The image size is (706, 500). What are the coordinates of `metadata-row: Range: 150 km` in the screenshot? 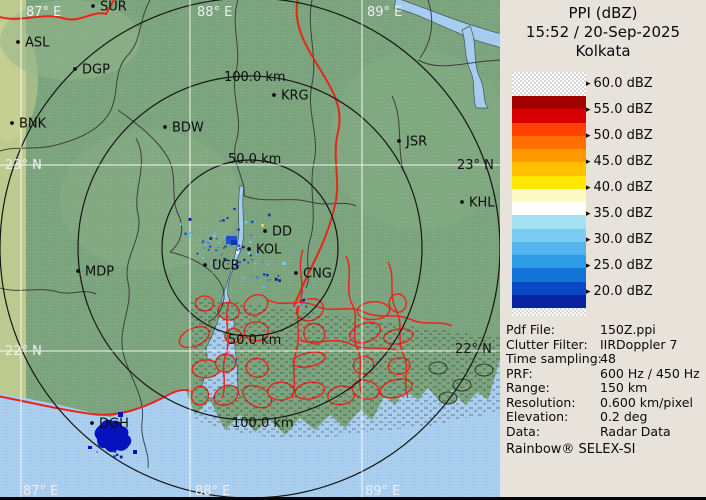 It's located at (604, 388).